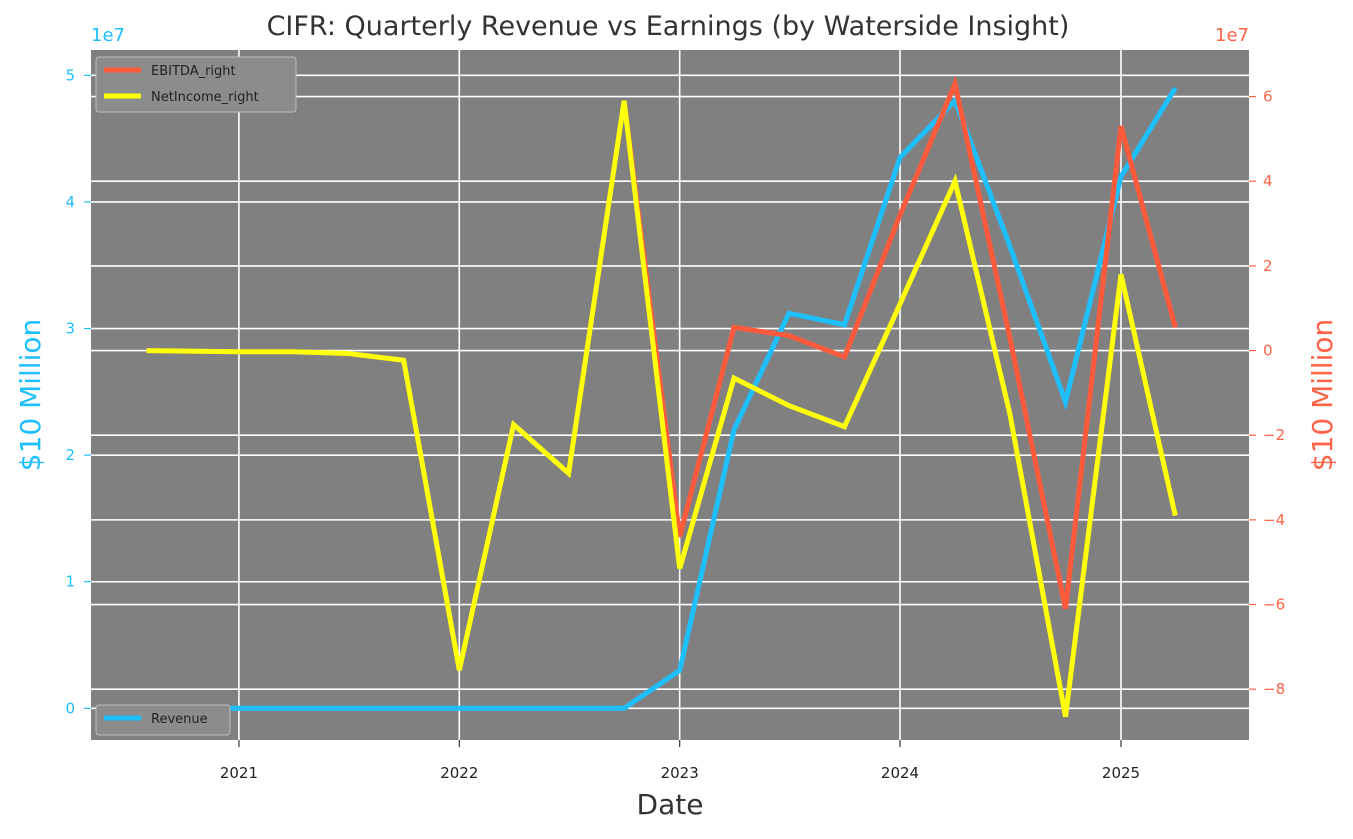 The height and width of the screenshot is (839, 1353). What do you see at coordinates (205, 97) in the screenshot?
I see `legend-label-netincome: NetIncome_right` at bounding box center [205, 97].